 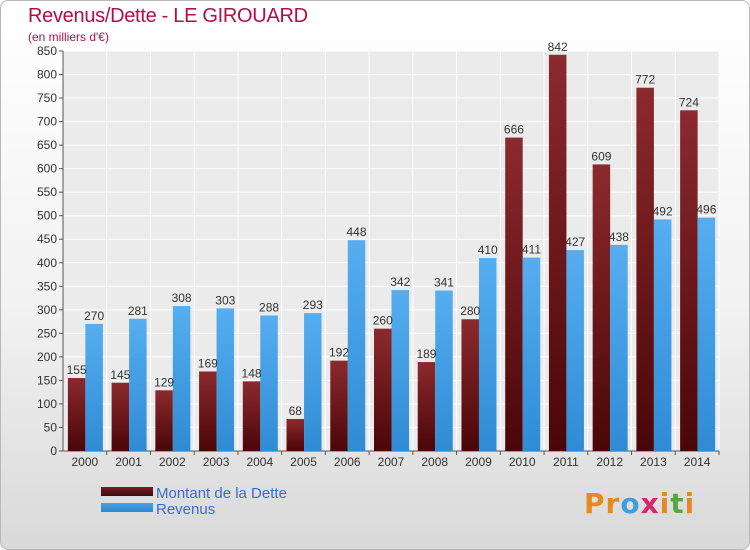 What do you see at coordinates (225, 300) in the screenshot?
I see `data-label-revenus: 303` at bounding box center [225, 300].